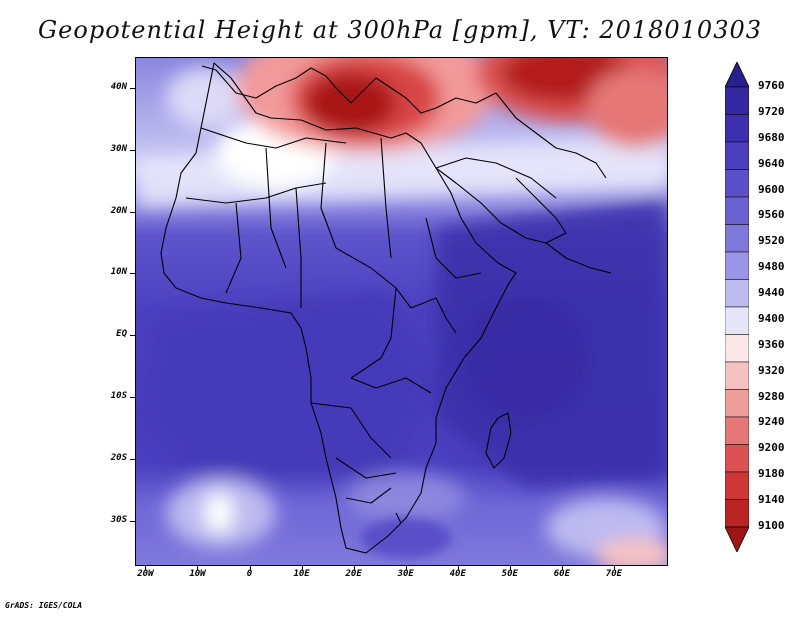 The height and width of the screenshot is (618, 800). Describe the element at coordinates (771, 318) in the screenshot. I see `colorbar-label: 9400` at that location.